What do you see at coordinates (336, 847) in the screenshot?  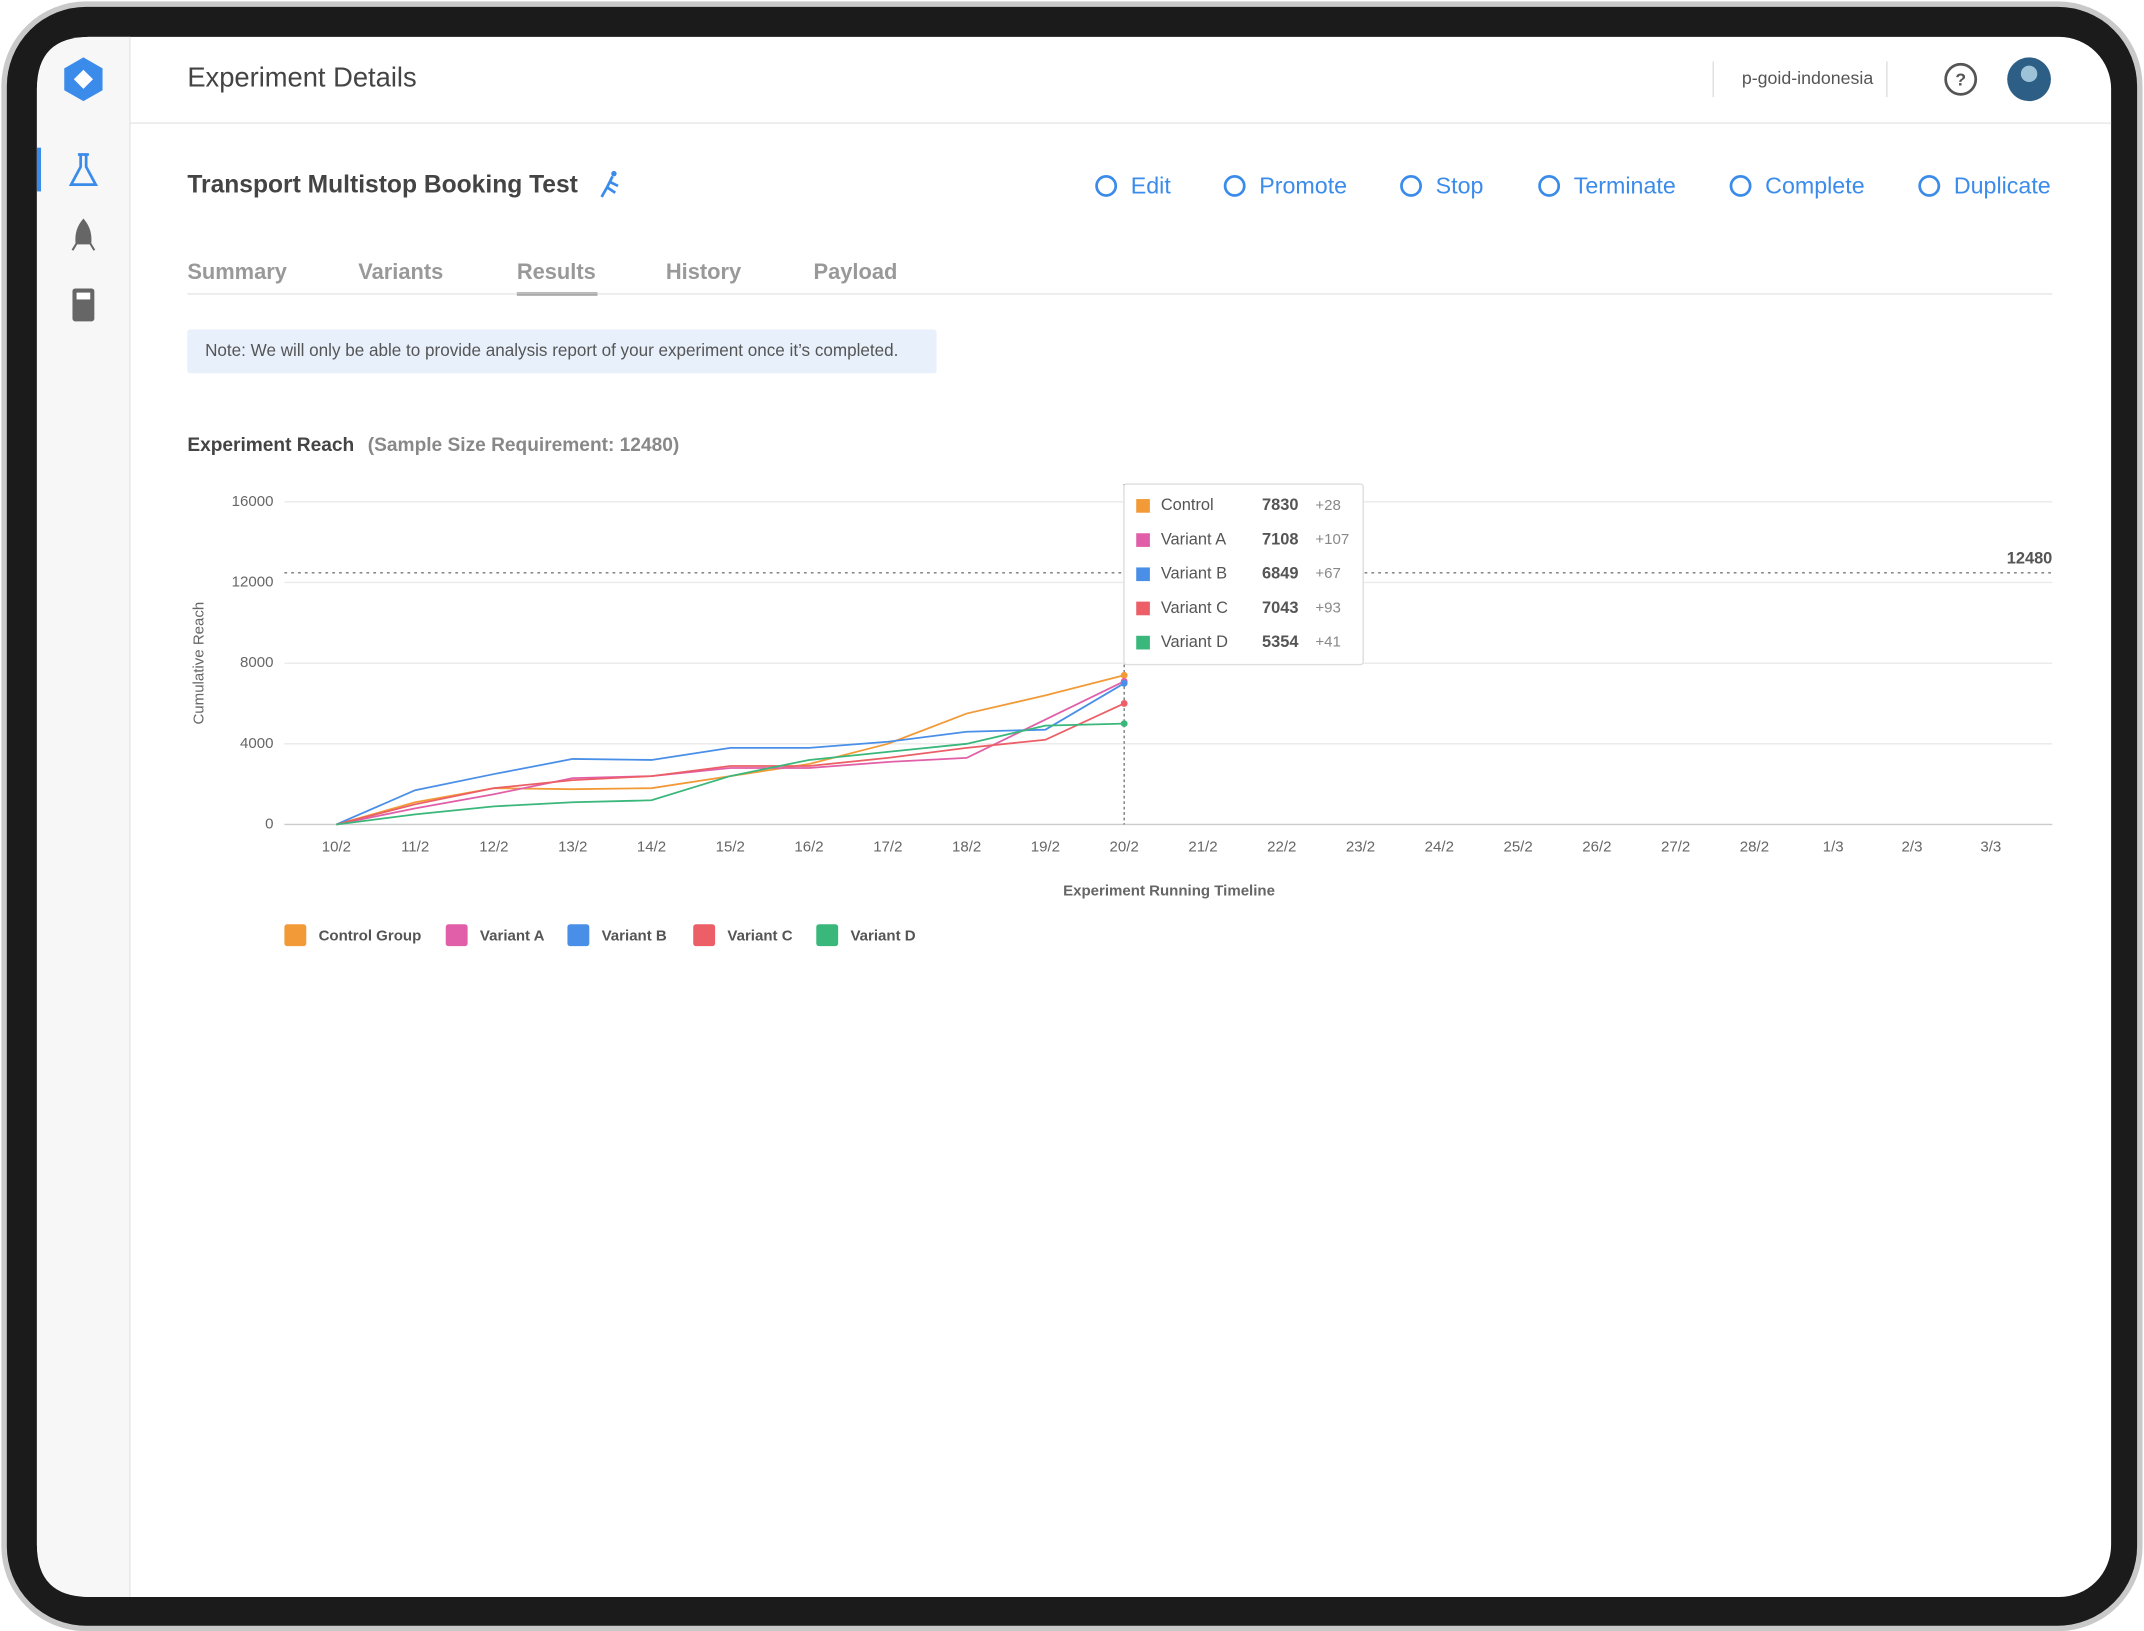 I see `x-tick-label: 10/2` at bounding box center [336, 847].